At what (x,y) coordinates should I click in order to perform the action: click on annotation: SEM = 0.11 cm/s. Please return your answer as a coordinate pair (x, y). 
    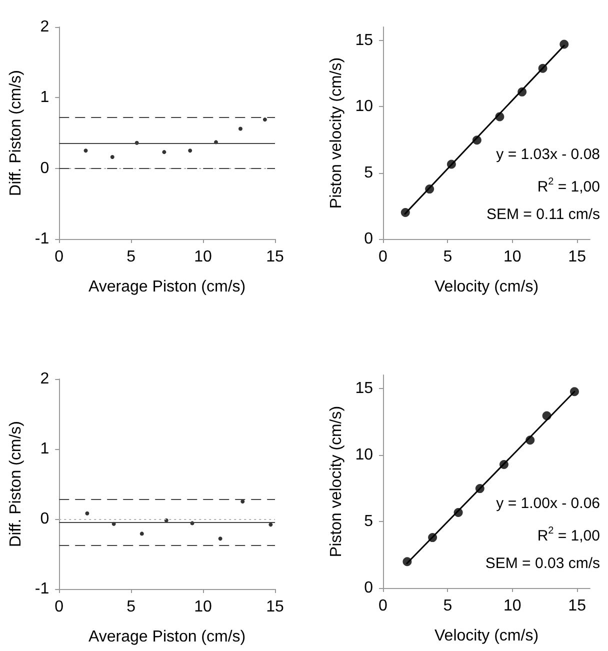
    Looking at the image, I should click on (543, 214).